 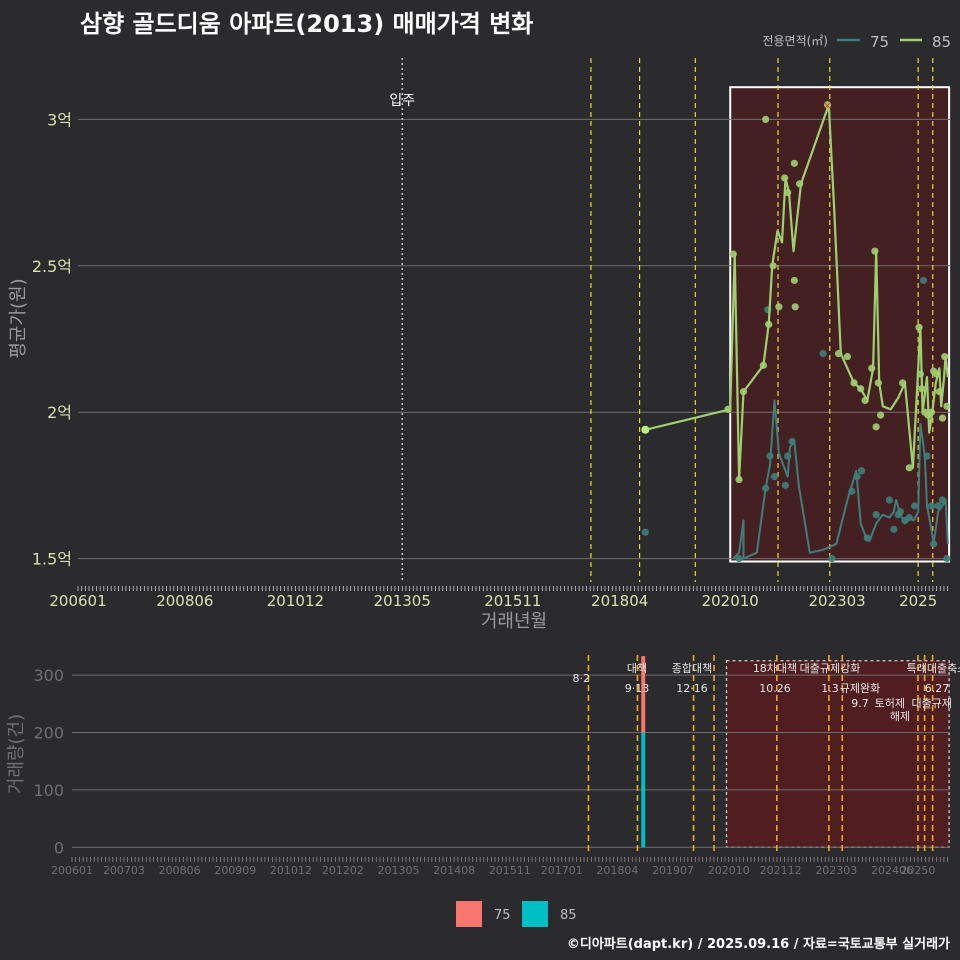 I want to click on volume-y-tick-label: 0, so click(x=59, y=847).